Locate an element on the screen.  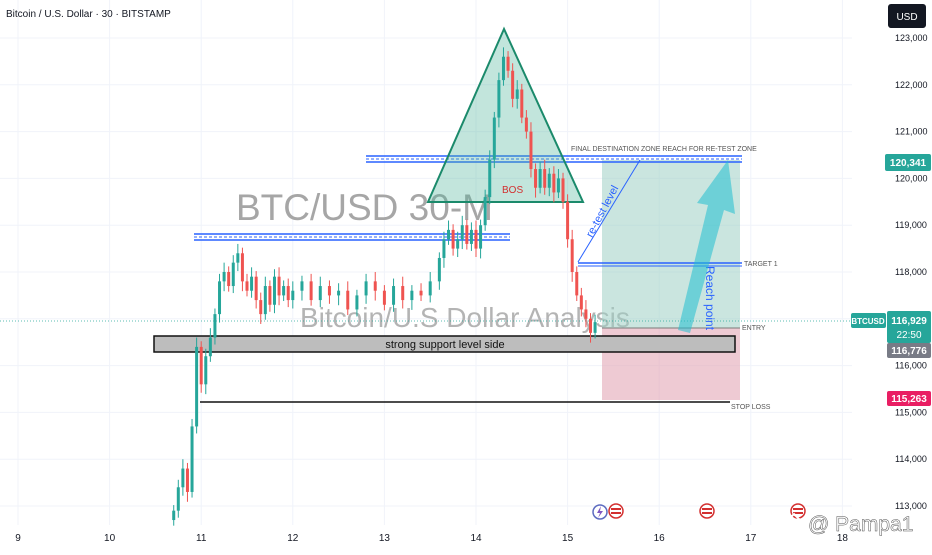
watermark-subtitle: Bitcoin/U.S Dollar Analysis is located at coordinates (465, 317).